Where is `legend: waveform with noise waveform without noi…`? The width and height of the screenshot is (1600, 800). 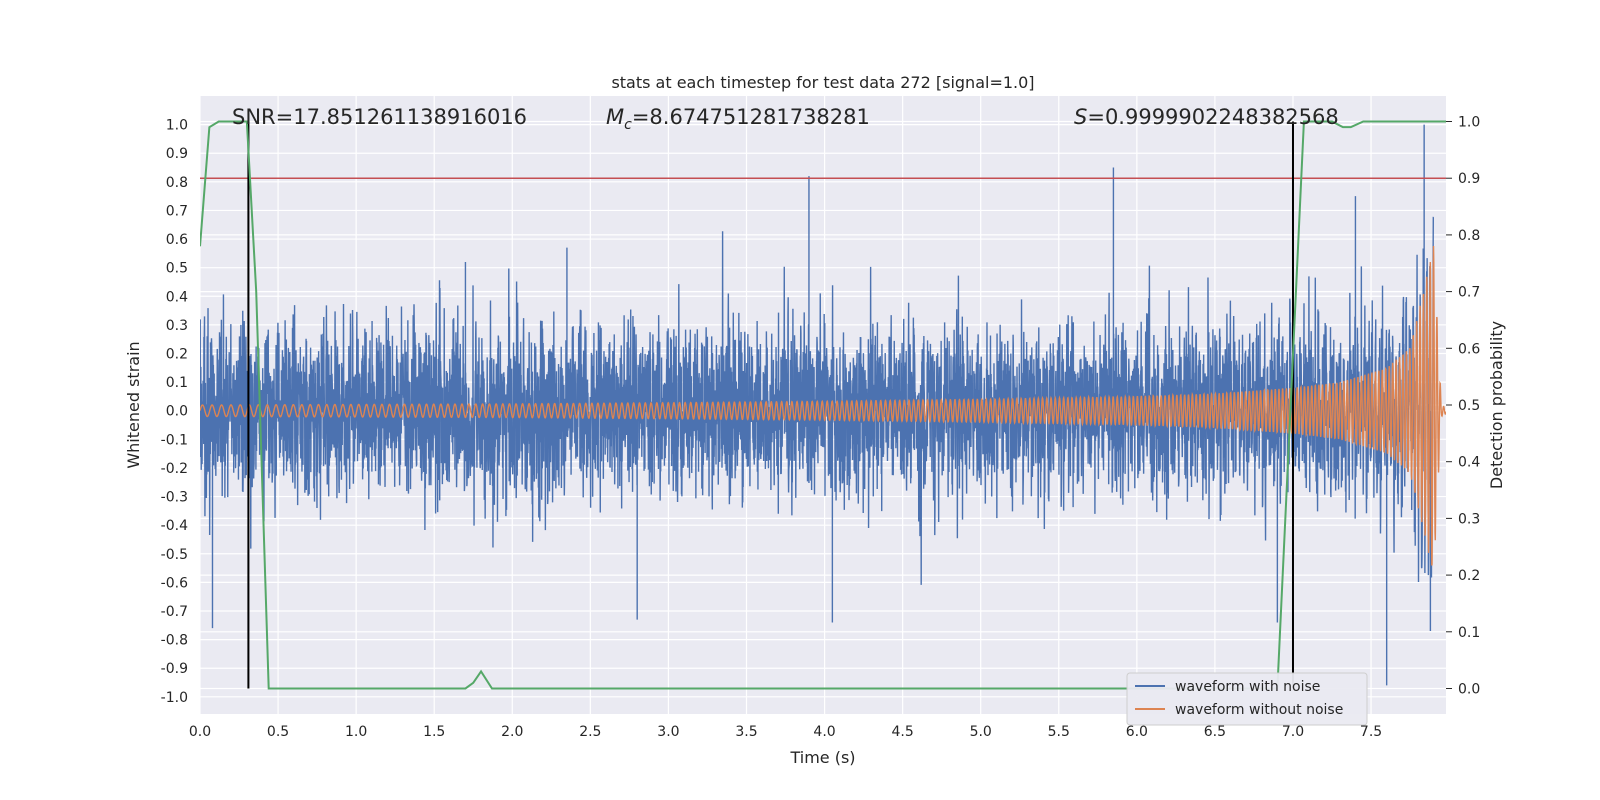 legend: waveform with noise waveform without noi… is located at coordinates (1247, 699).